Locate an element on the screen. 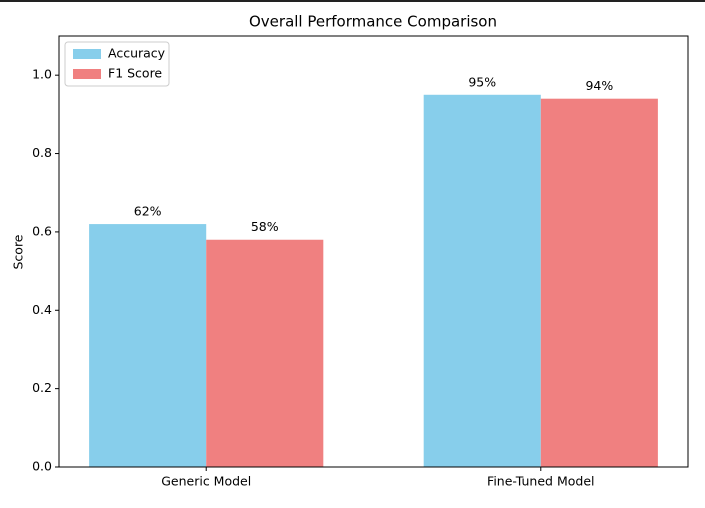 Image resolution: width=705 pixels, height=508 pixels. value-label: 58% is located at coordinates (265, 226).